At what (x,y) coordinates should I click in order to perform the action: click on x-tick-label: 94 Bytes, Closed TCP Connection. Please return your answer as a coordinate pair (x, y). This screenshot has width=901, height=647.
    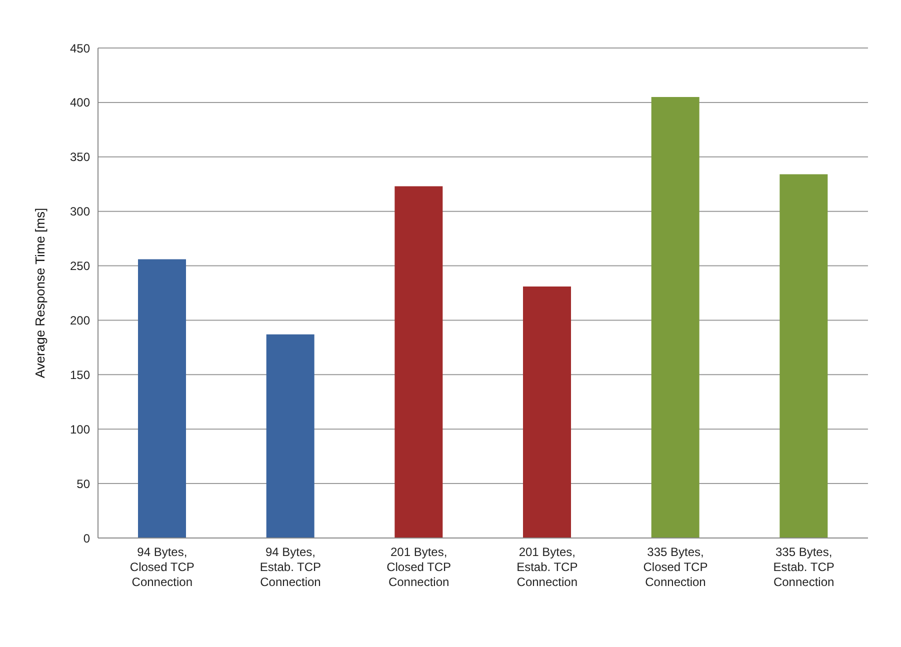
    Looking at the image, I should click on (162, 567).